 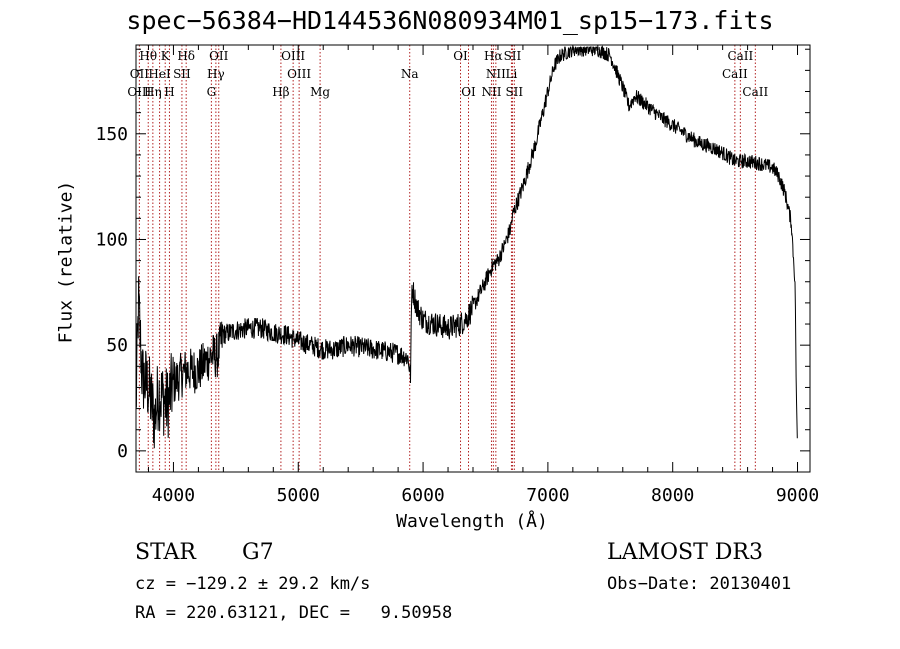 What do you see at coordinates (512, 74) in the screenshot?
I see `spectral-line-label: Li` at bounding box center [512, 74].